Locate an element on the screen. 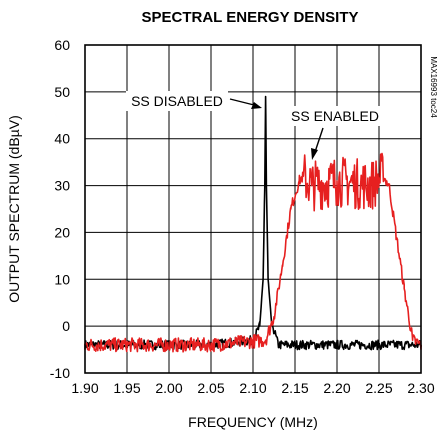 The height and width of the screenshot is (436, 445). x-axis-ticks: 1.90 1.95 2.00 2.05 2.10 2.15 2.20 2.25 2.30 is located at coordinates (252, 388).